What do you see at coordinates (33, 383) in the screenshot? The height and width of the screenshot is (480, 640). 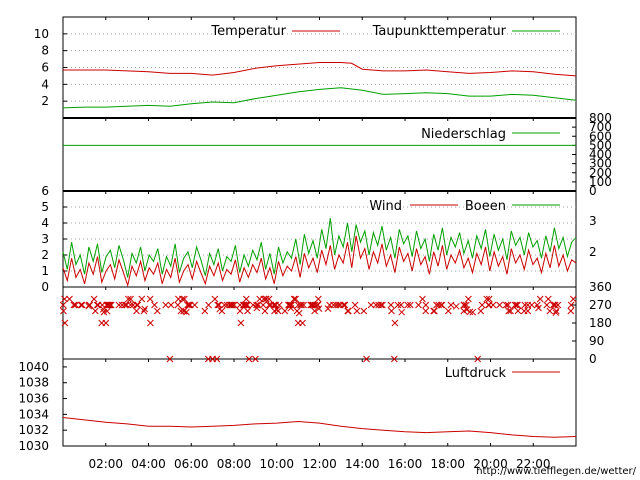 I see `pressure-y-tick-label: 1038` at bounding box center [33, 383].